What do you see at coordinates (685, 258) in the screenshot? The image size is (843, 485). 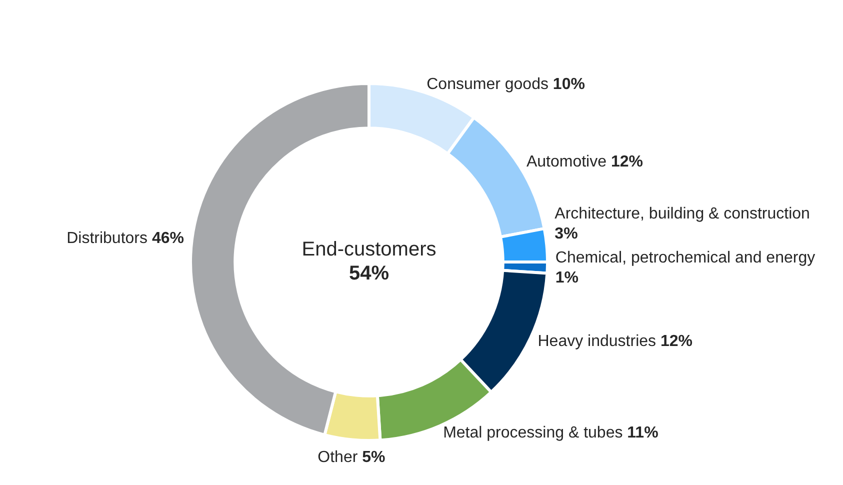 I see `slice-label: Chemical, petrochemical and energy` at bounding box center [685, 258].